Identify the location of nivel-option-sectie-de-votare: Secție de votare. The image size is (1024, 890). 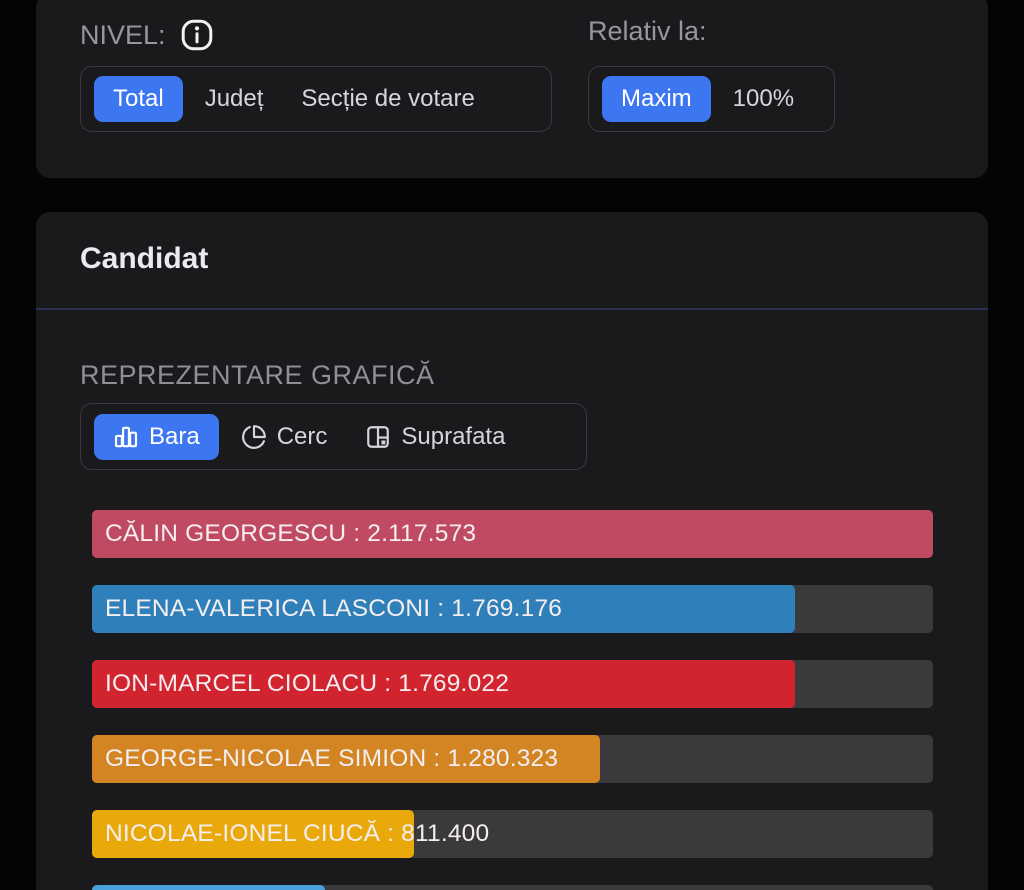
(387, 99).